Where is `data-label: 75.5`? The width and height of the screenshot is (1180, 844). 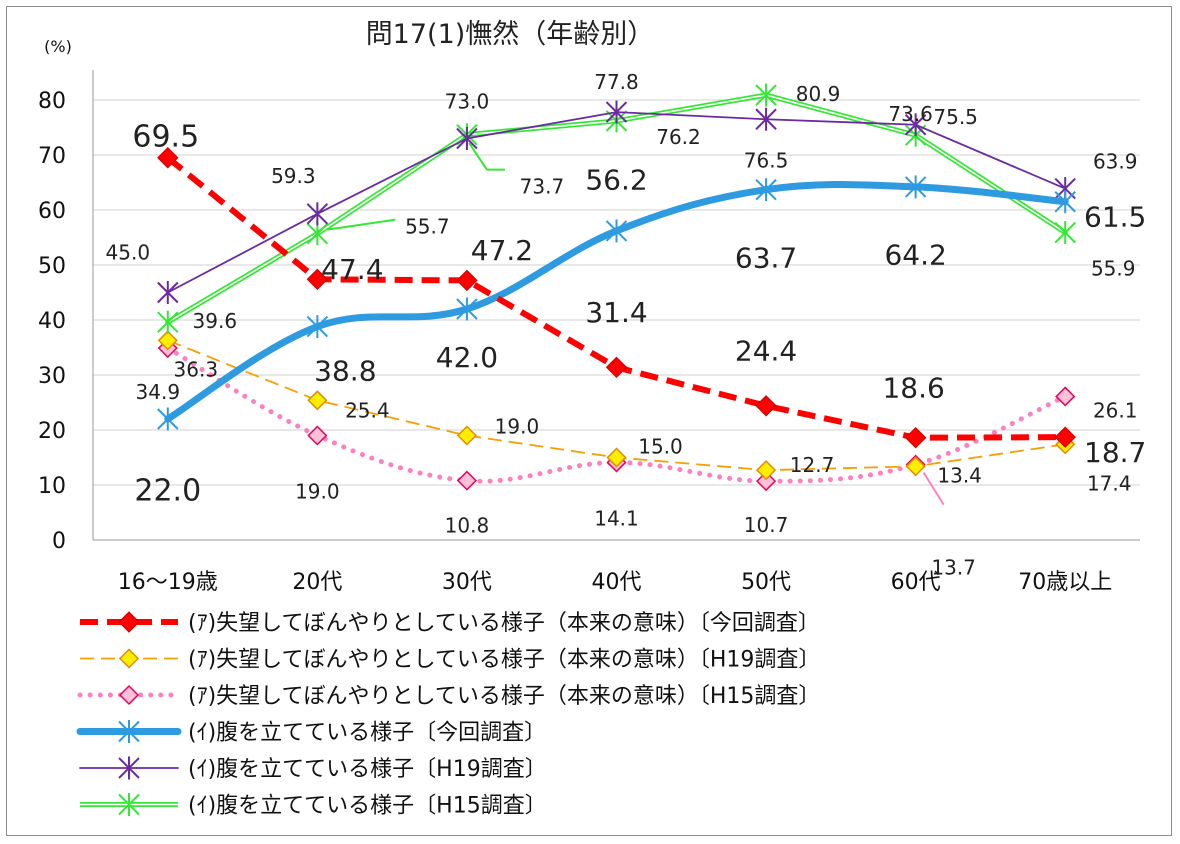
data-label: 75.5 is located at coordinates (955, 117).